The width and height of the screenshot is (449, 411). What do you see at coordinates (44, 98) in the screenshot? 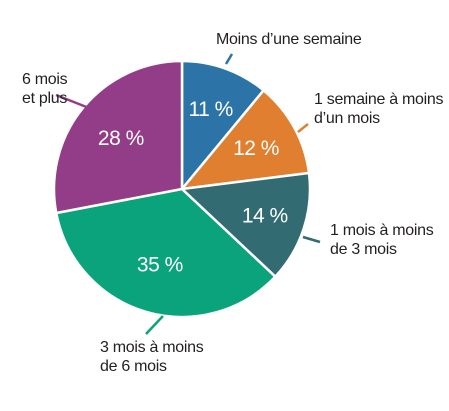
I see `category-label-line: et plus` at bounding box center [44, 98].